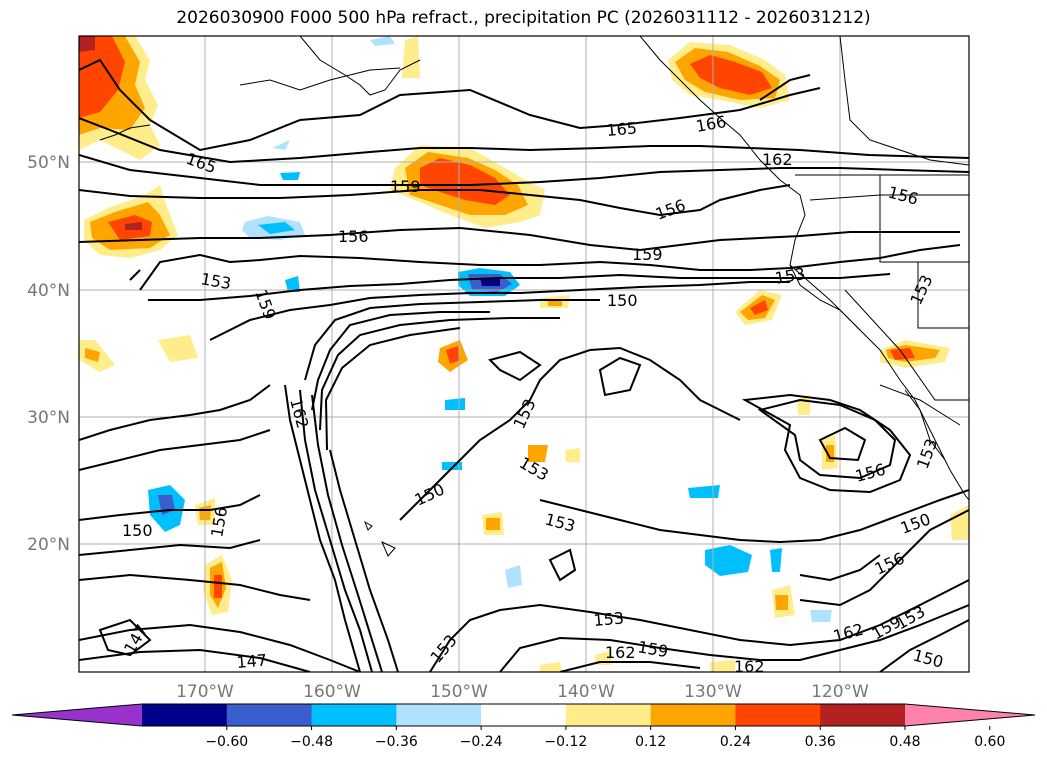  I want to click on lon-label-150w: 150°W, so click(459, 692).